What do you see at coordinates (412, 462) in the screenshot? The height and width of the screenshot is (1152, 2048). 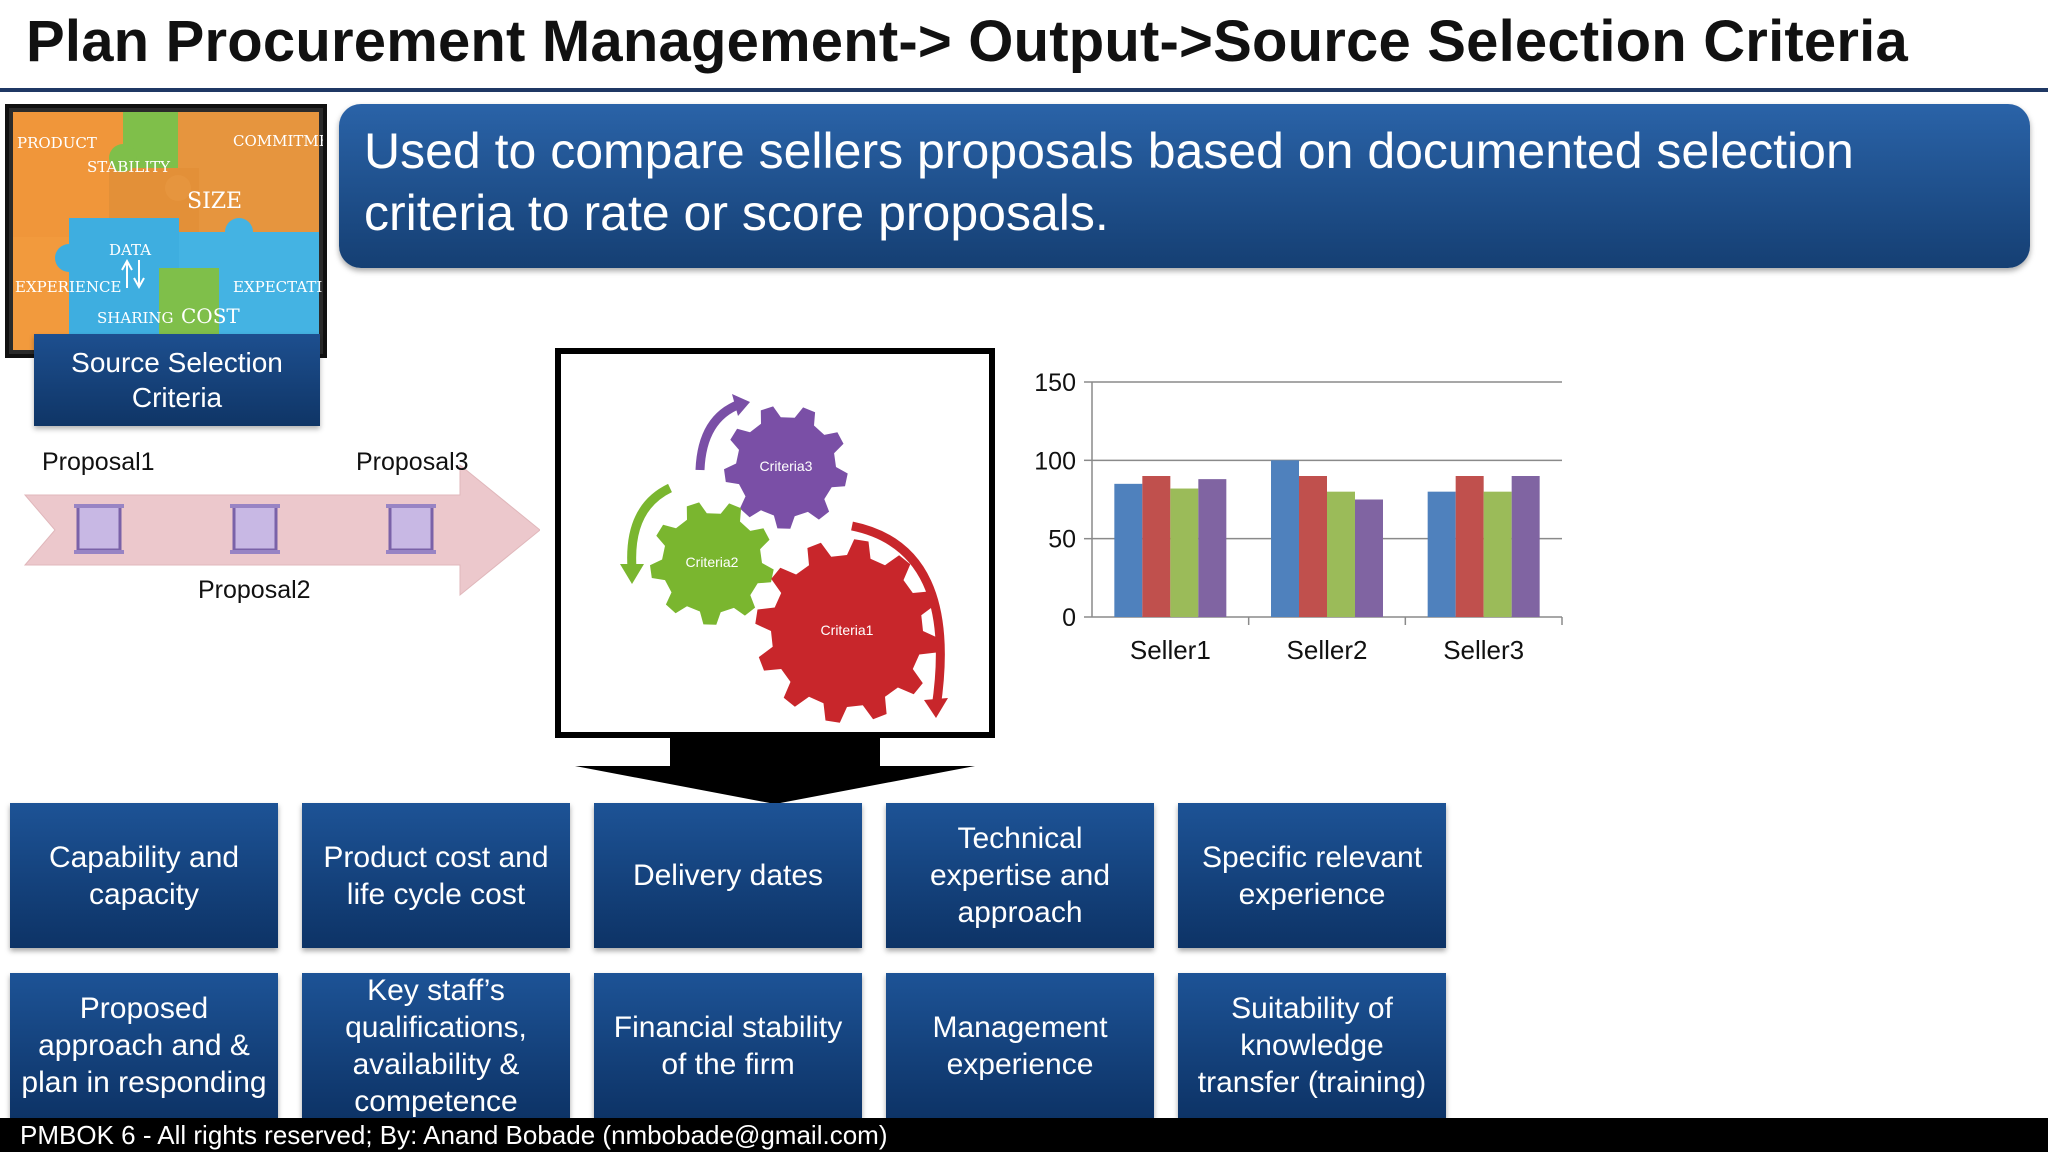 I see `proposal3-label: Proposal3` at bounding box center [412, 462].